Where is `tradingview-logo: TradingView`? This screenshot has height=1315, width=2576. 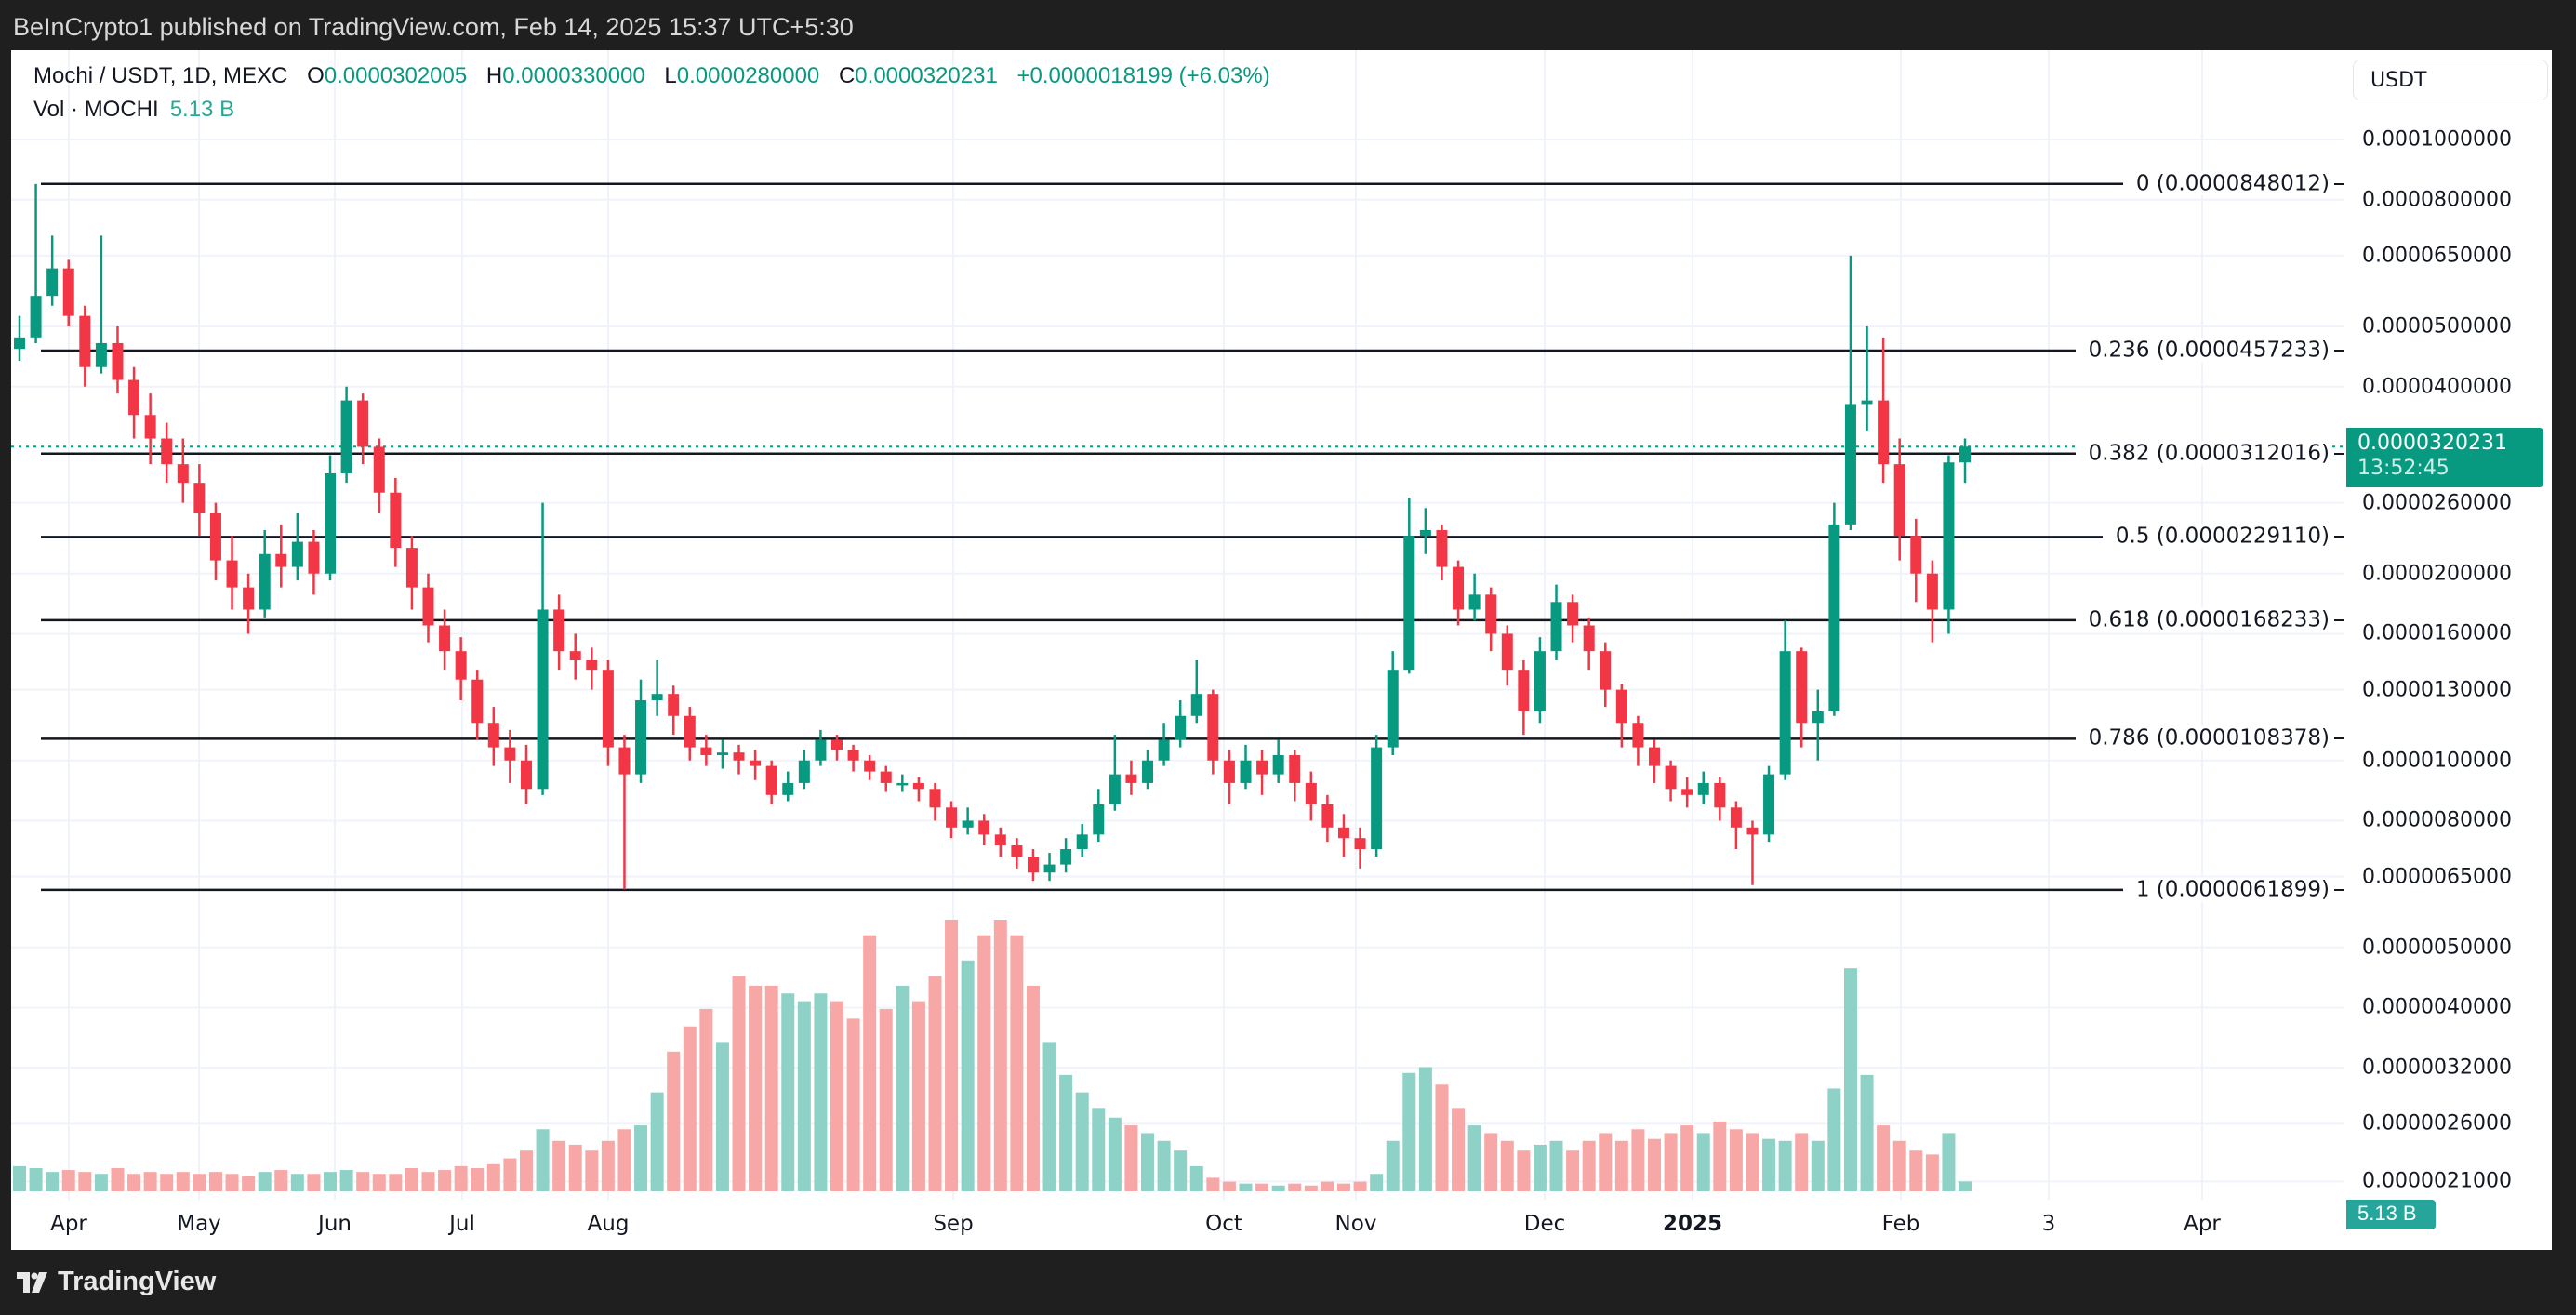 tradingview-logo: TradingView is located at coordinates (116, 1282).